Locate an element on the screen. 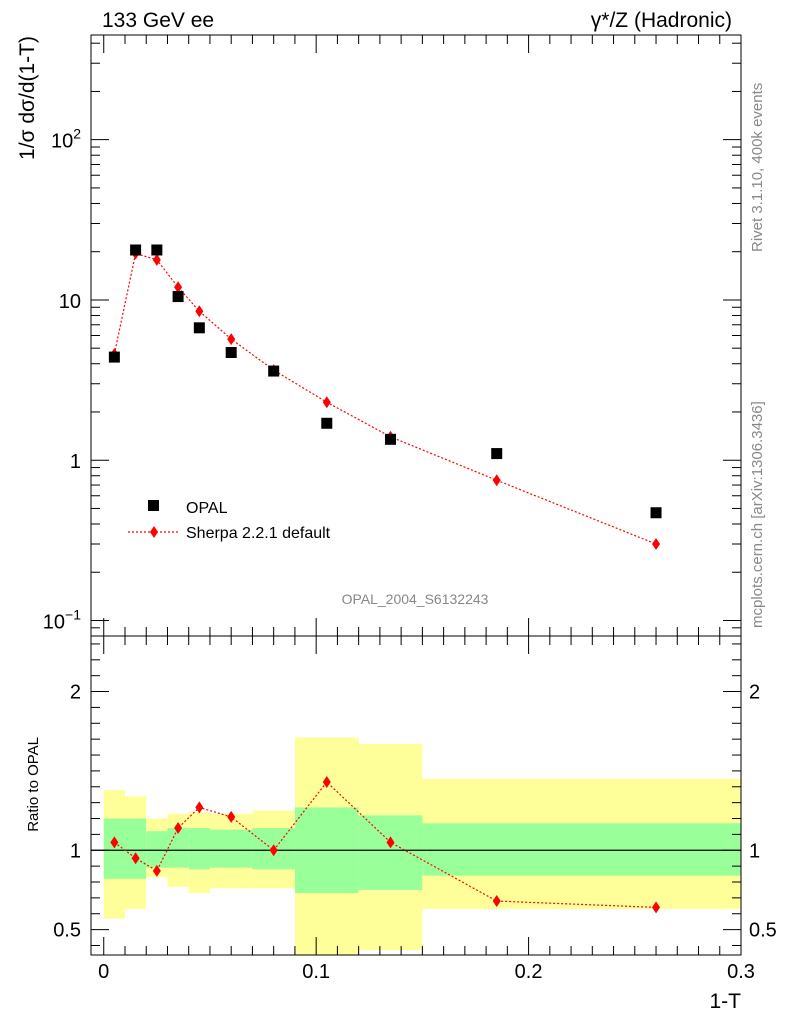 This screenshot has height=1024, width=786. process-label: γ*/Z (Hadronic) is located at coordinates (661, 20).